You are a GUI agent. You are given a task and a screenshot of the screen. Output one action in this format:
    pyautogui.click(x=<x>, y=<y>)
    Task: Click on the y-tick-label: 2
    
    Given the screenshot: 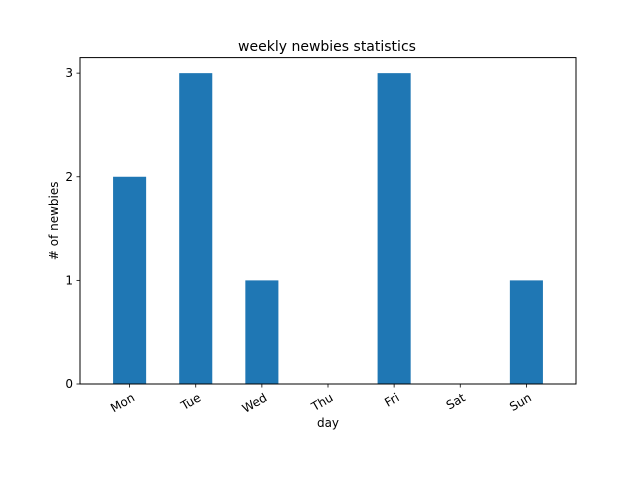 What is the action you would take?
    pyautogui.click(x=69, y=177)
    